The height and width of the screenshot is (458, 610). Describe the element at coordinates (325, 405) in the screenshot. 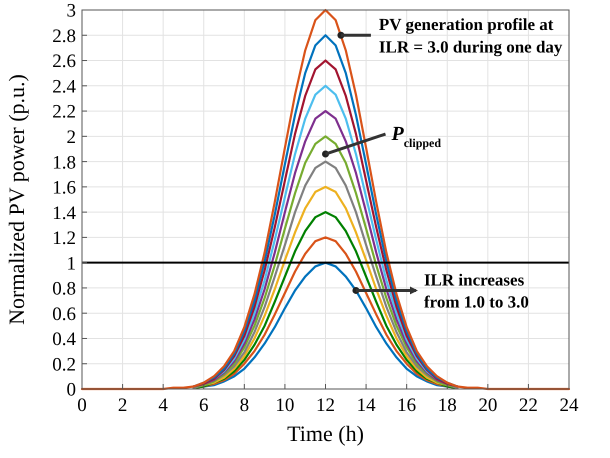

I see `x-tick-label: 12` at that location.